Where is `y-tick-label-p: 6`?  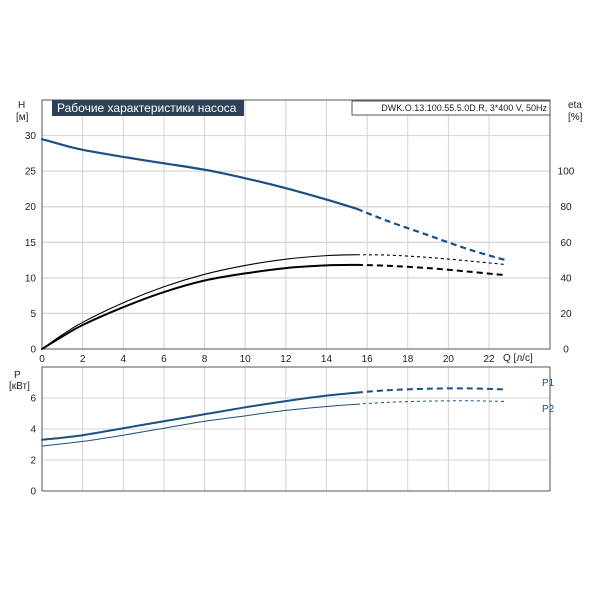
y-tick-label-p: 6 is located at coordinates (33, 399).